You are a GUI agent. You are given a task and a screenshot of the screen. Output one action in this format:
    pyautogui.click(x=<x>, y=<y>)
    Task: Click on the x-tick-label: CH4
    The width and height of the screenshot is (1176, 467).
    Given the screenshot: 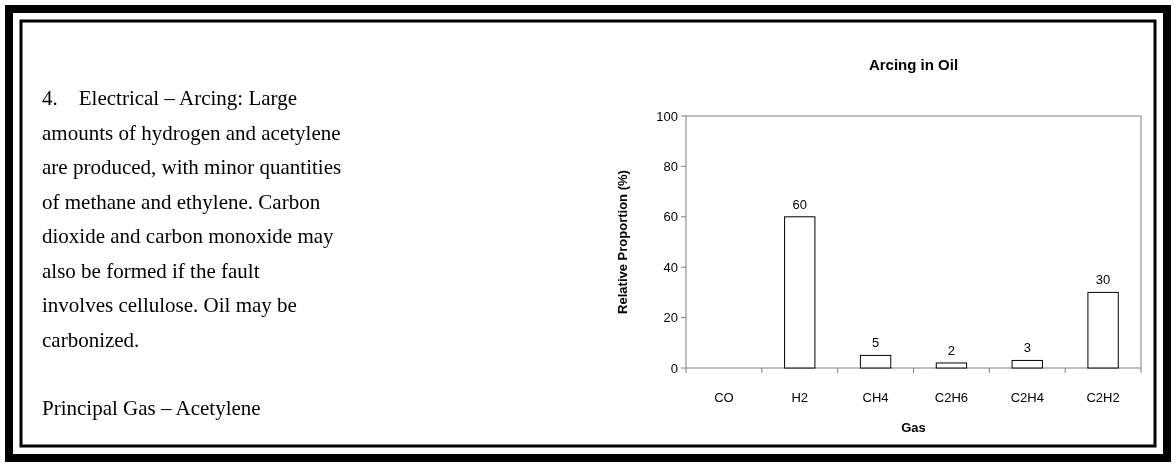 What is the action you would take?
    pyautogui.click(x=875, y=397)
    